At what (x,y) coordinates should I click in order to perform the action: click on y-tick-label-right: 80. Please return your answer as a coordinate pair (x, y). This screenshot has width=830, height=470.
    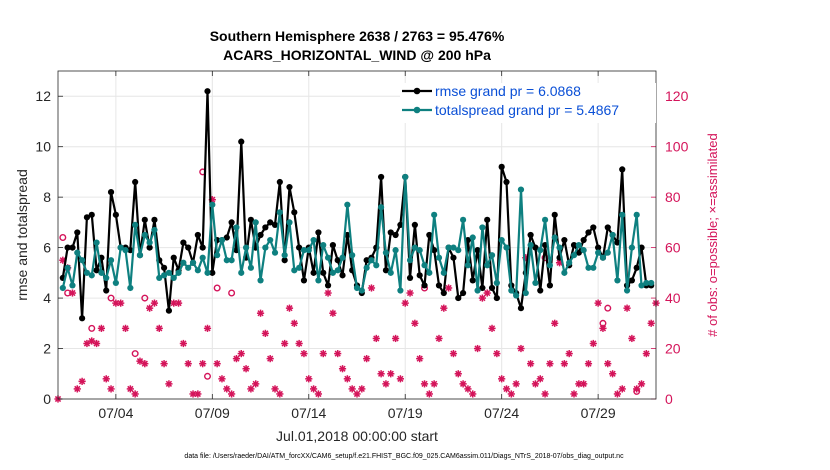
    Looking at the image, I should click on (673, 197).